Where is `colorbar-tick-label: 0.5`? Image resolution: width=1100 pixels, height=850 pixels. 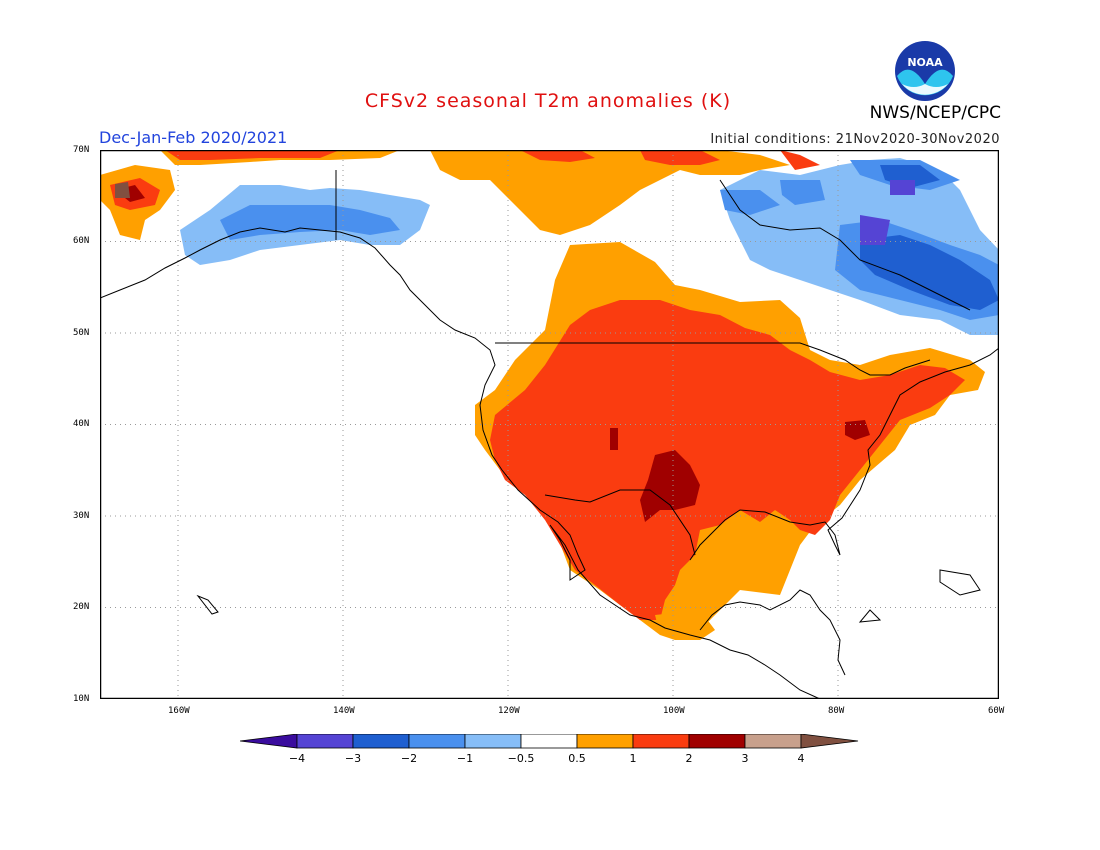 colorbar-tick-label: 0.5 is located at coordinates (577, 758).